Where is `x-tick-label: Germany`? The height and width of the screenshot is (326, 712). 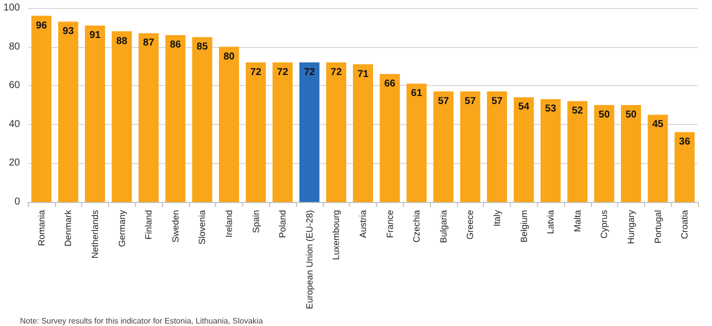
x-tick-label: Germany is located at coordinates (121, 229).